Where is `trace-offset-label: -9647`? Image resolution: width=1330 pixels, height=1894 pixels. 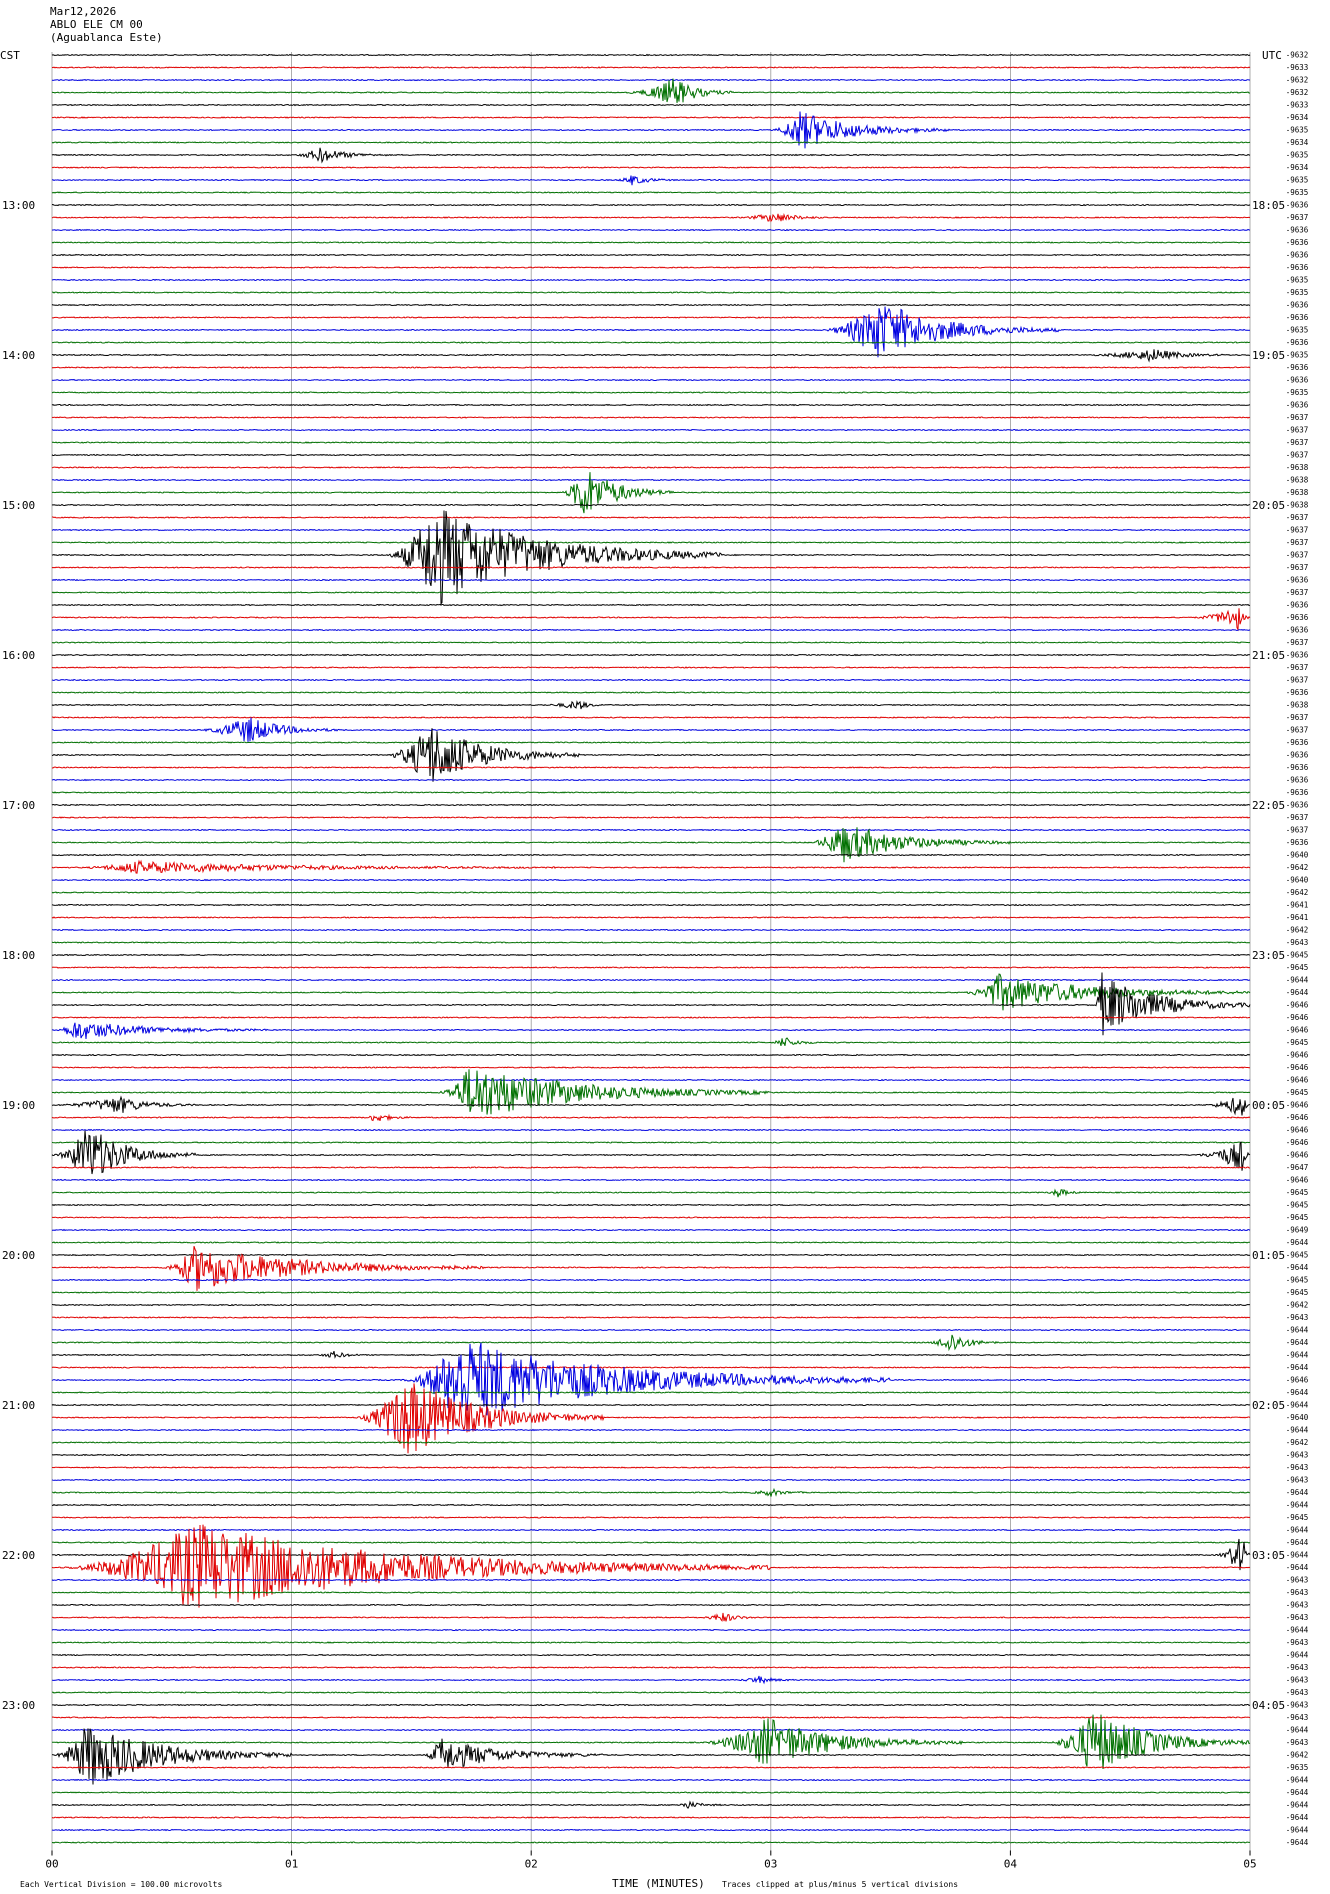
trace-offset-label: -9647 is located at coordinates (1297, 1167).